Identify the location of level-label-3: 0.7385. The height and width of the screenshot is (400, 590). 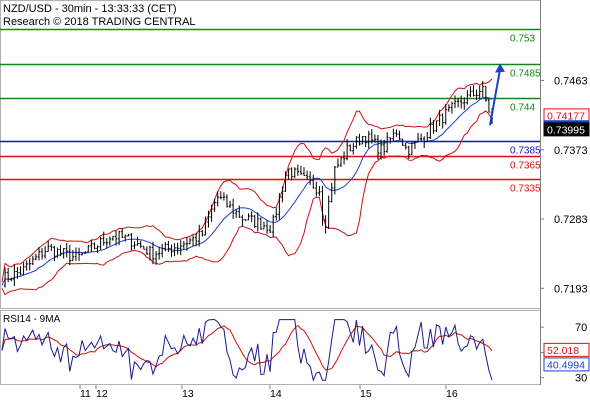
(525, 151).